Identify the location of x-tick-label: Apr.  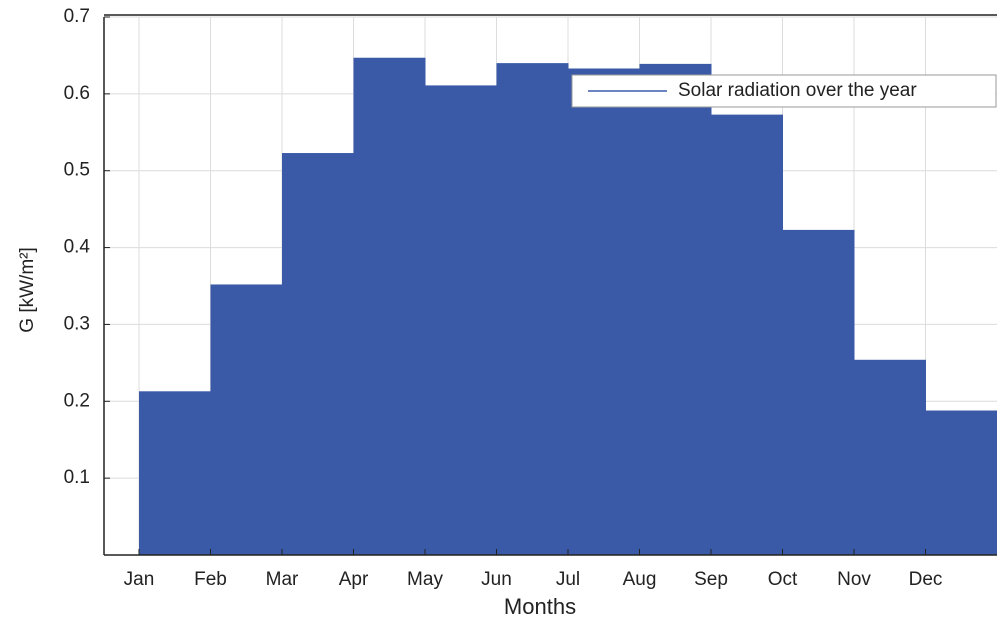
(354, 579).